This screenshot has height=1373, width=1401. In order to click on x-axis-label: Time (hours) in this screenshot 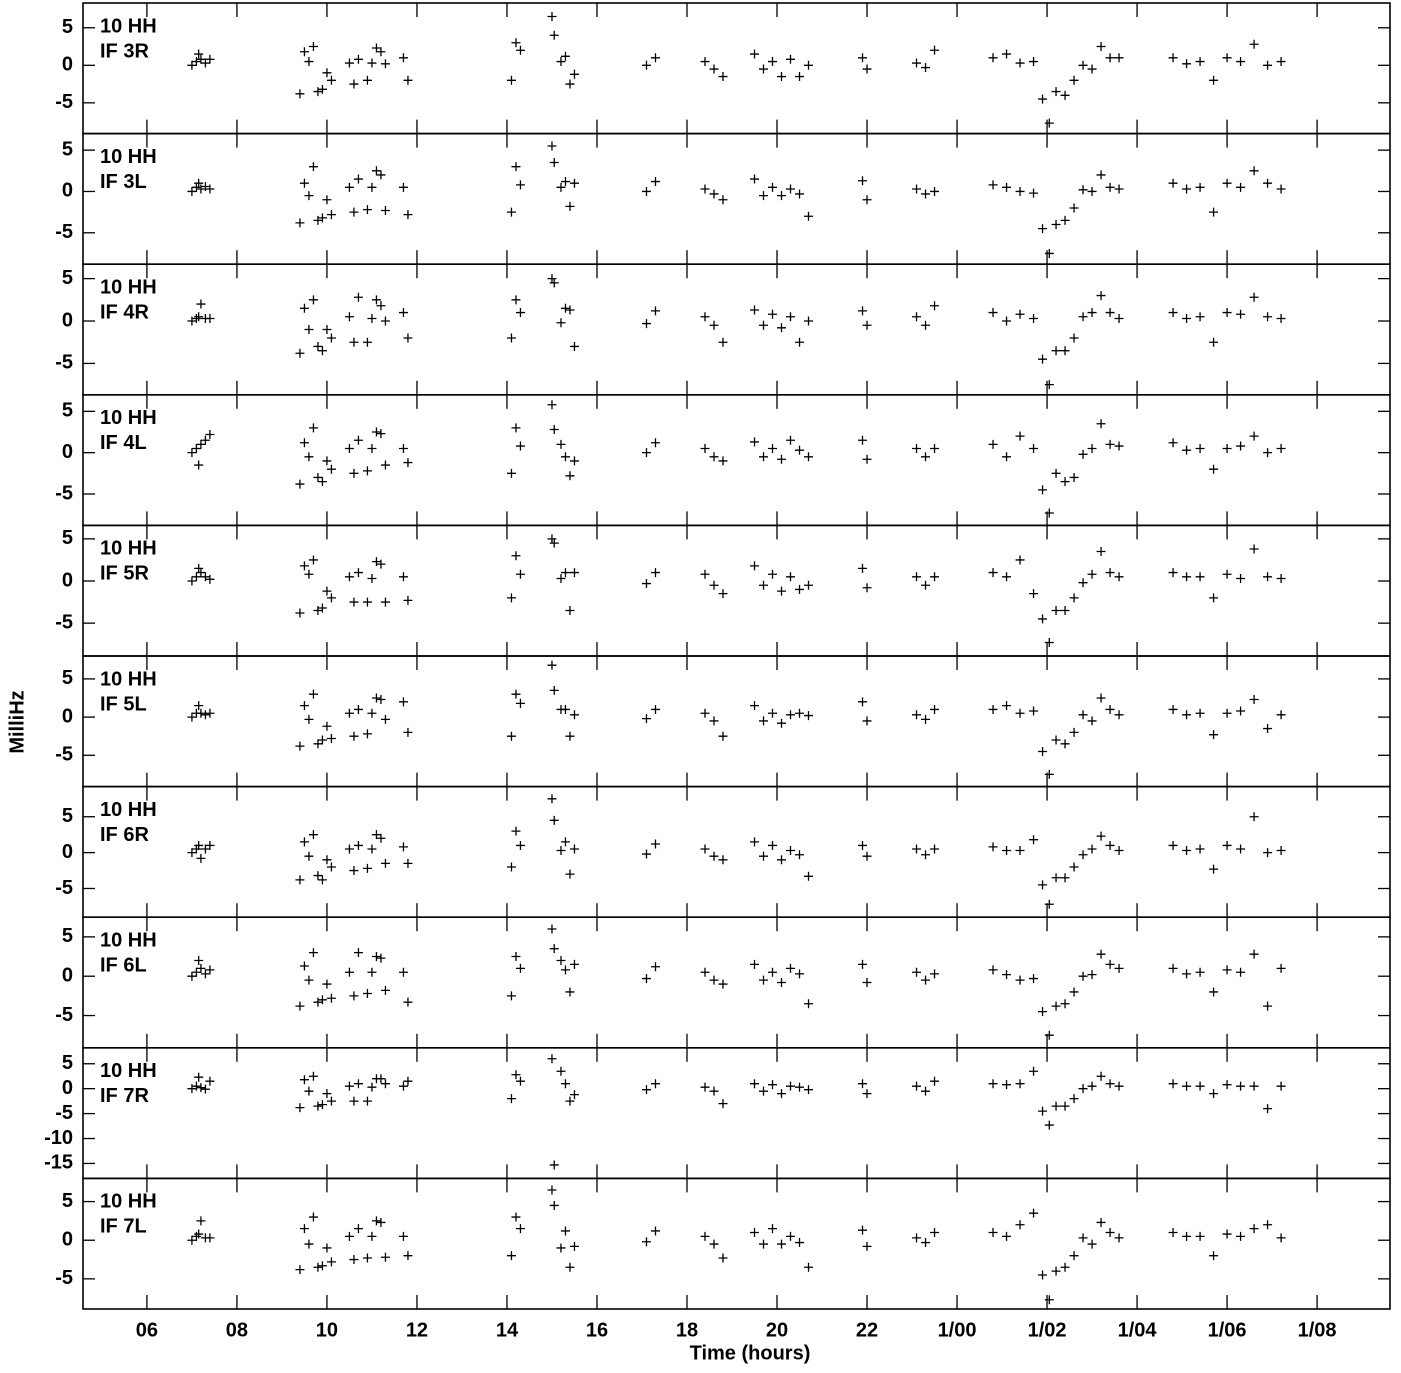, I will do `click(750, 1353)`.